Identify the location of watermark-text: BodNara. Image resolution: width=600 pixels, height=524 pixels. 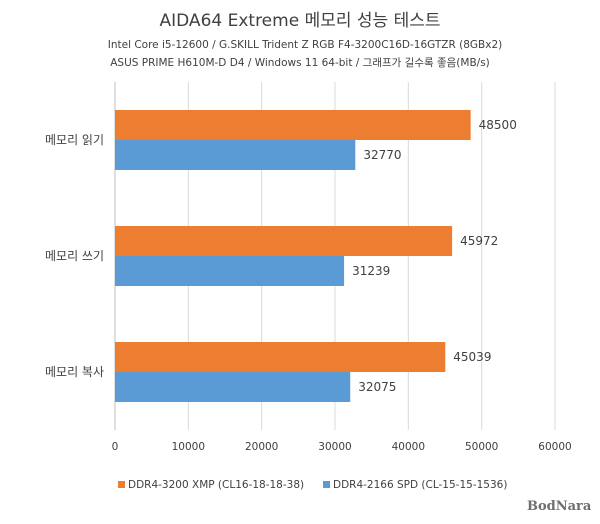
(559, 506).